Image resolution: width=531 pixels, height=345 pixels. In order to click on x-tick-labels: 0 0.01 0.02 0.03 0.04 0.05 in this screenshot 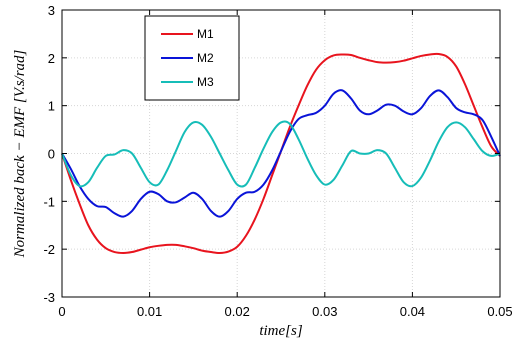, I will do `click(285, 311)`.